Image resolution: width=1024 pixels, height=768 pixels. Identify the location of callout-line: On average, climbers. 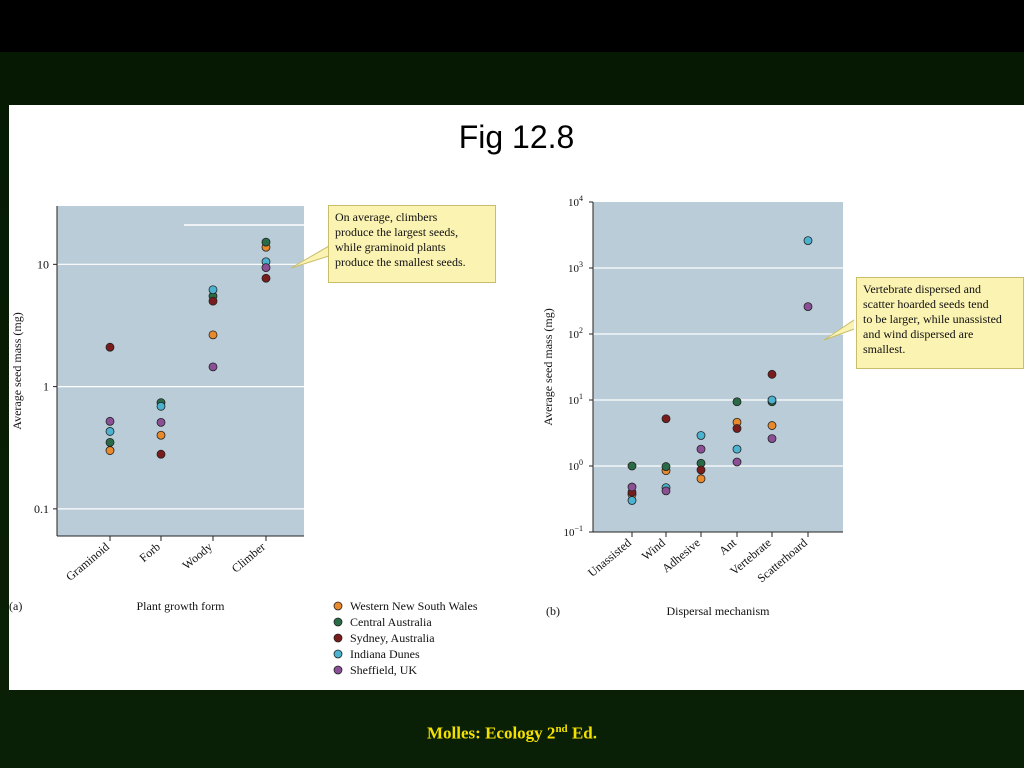
(386, 217).